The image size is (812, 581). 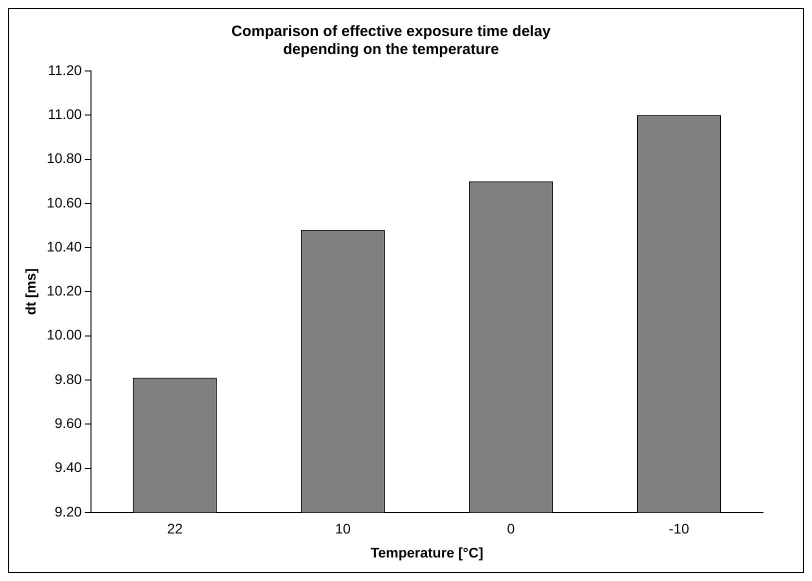 What do you see at coordinates (64, 290) in the screenshot?
I see `y-tick-label: 10.20` at bounding box center [64, 290].